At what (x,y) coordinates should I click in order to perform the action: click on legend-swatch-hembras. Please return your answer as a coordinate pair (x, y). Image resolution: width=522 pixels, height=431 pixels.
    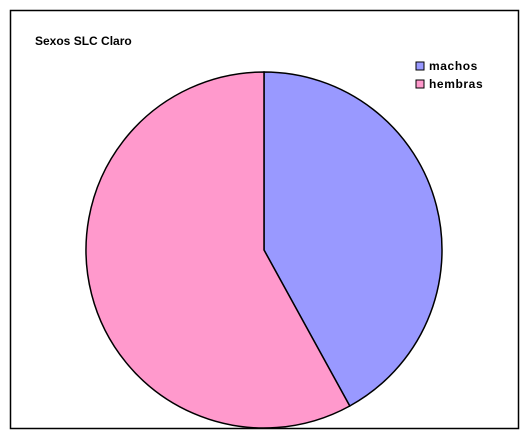
    Looking at the image, I should click on (420, 84).